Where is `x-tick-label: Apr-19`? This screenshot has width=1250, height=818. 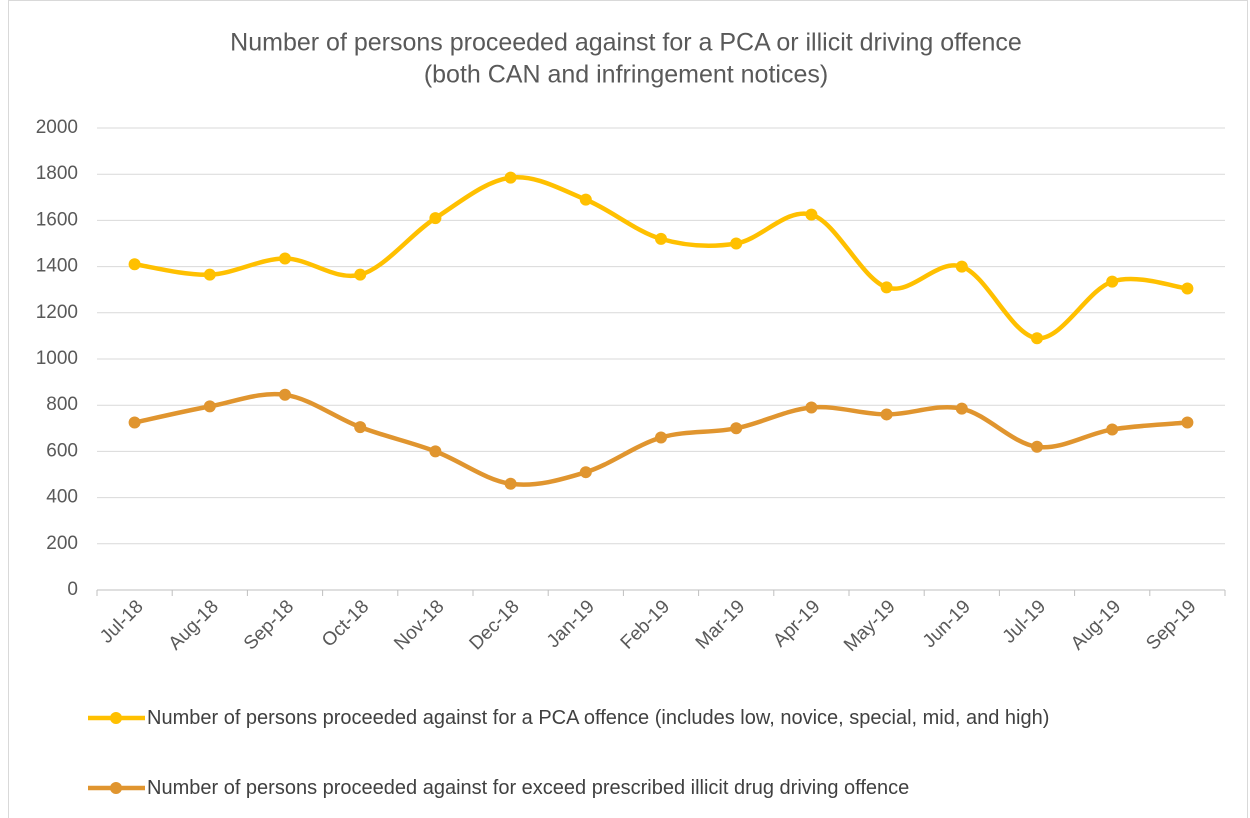 x-tick-label: Apr-19 is located at coordinates (796, 623).